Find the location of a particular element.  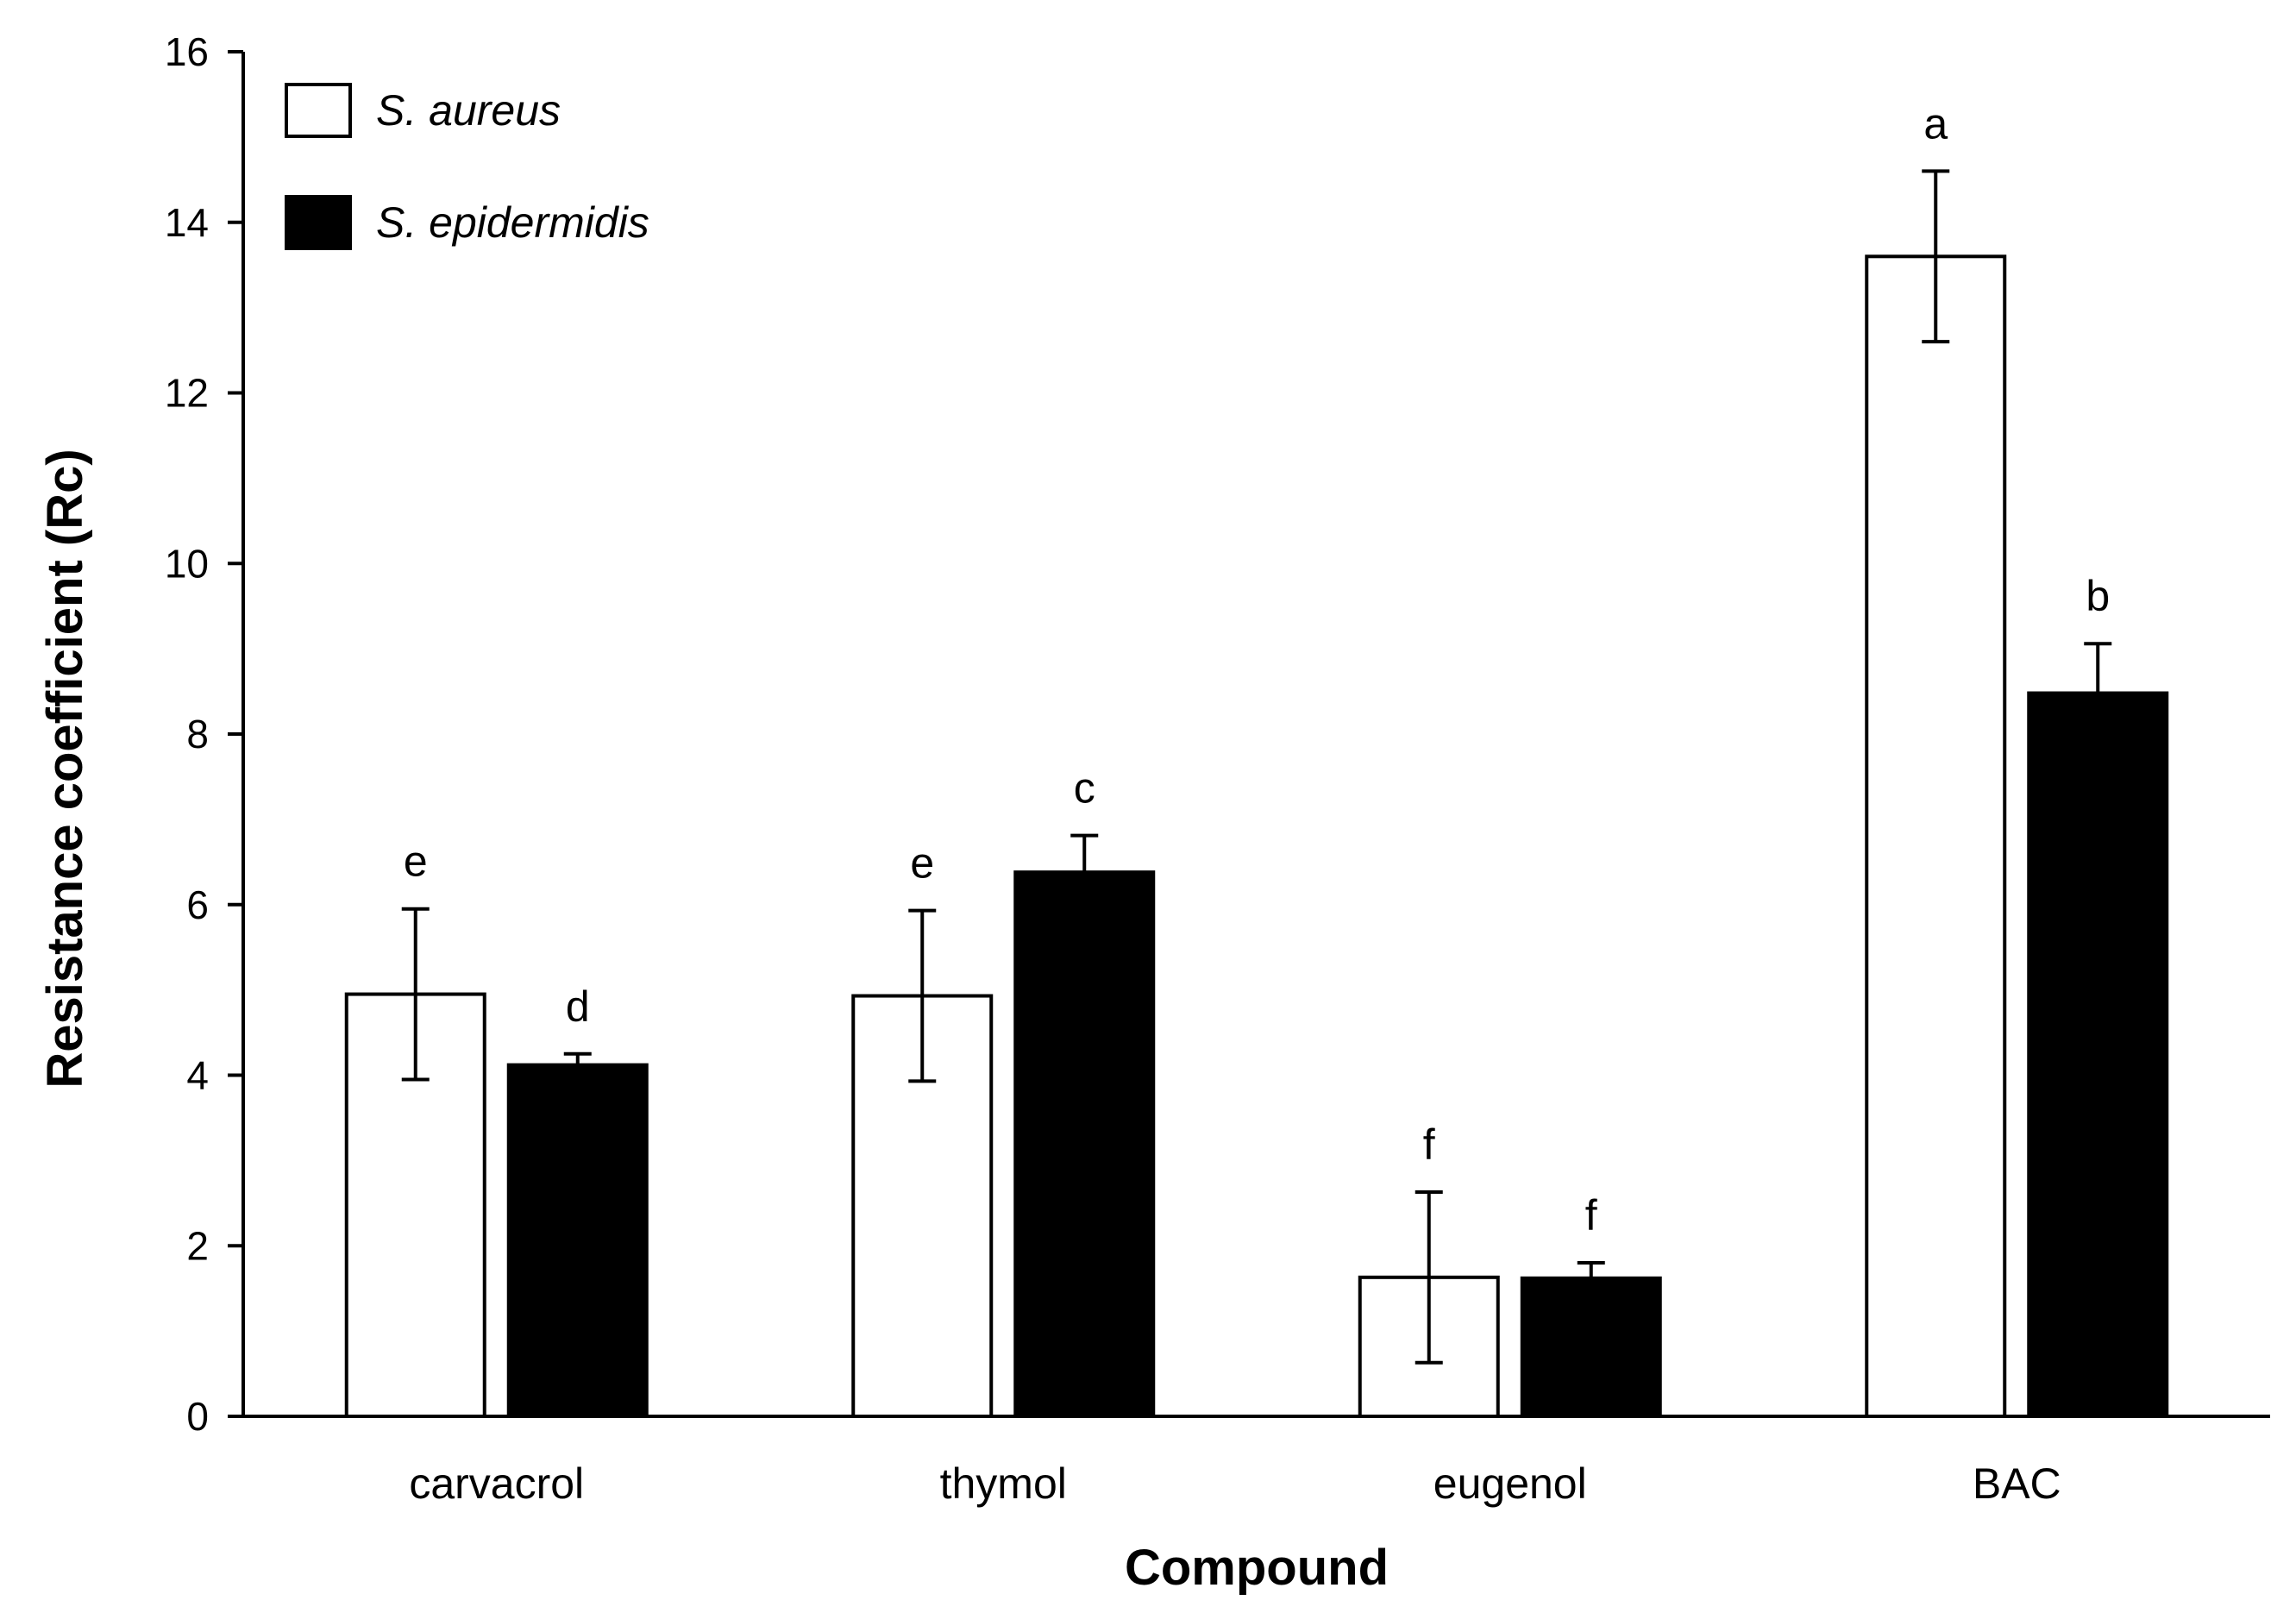

y-tick-label: 4 is located at coordinates (197, 1075).